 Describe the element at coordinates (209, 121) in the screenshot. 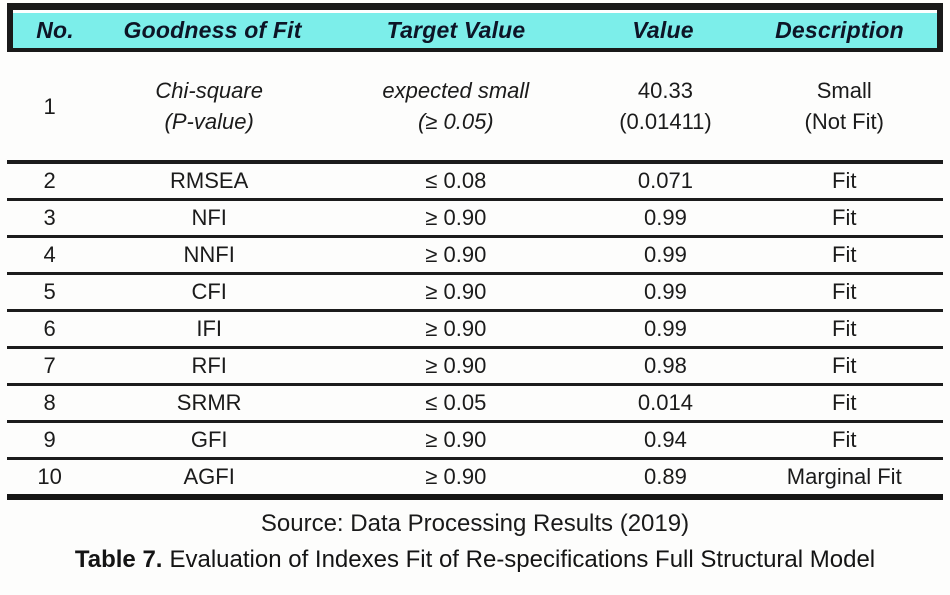

I see `cell-goodness-line2: (P-value)` at that location.